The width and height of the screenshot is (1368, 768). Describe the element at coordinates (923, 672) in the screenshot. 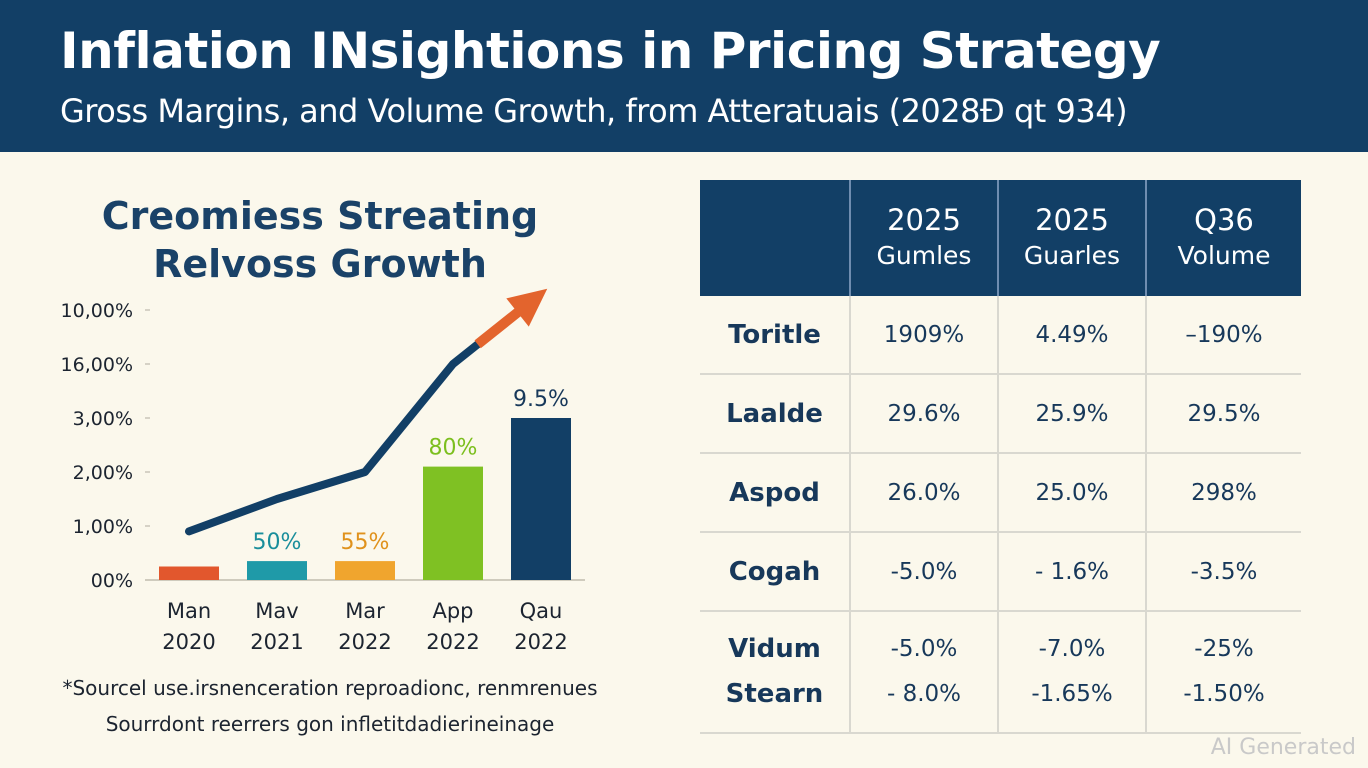

I see `table-cell: -5.0% - 8.0%` at that location.